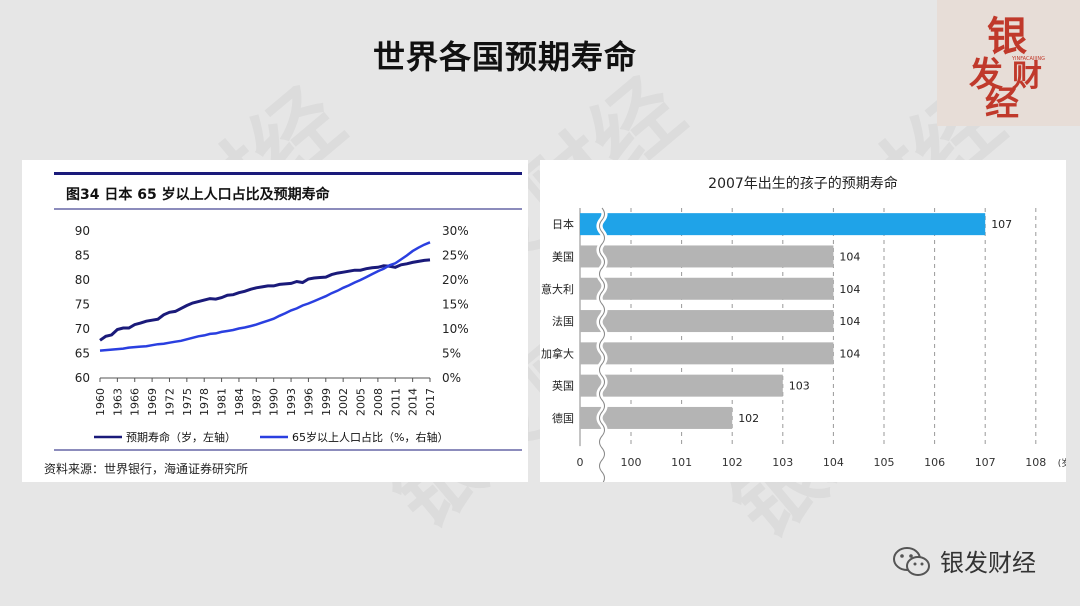  Describe the element at coordinates (146, 469) in the screenshot. I see `chart-source: 资料来源：世界银行，海通证券研究所` at that location.